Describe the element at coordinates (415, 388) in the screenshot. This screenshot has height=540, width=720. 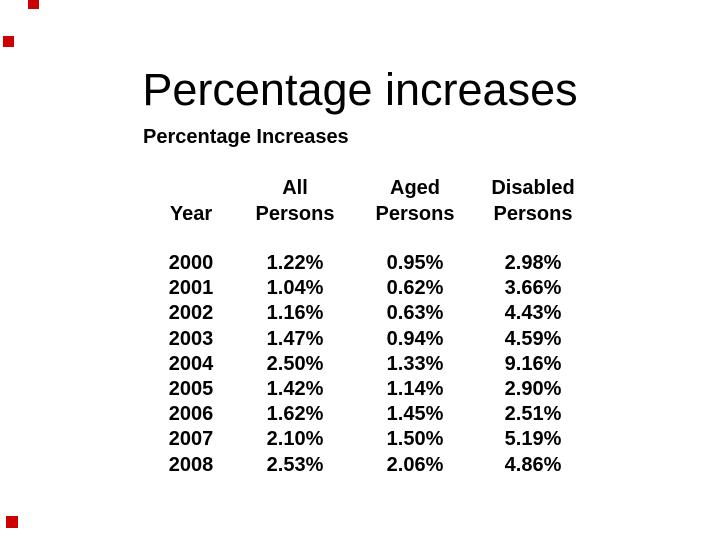
I see `cell-aged-persons: 1.14%` at that location.